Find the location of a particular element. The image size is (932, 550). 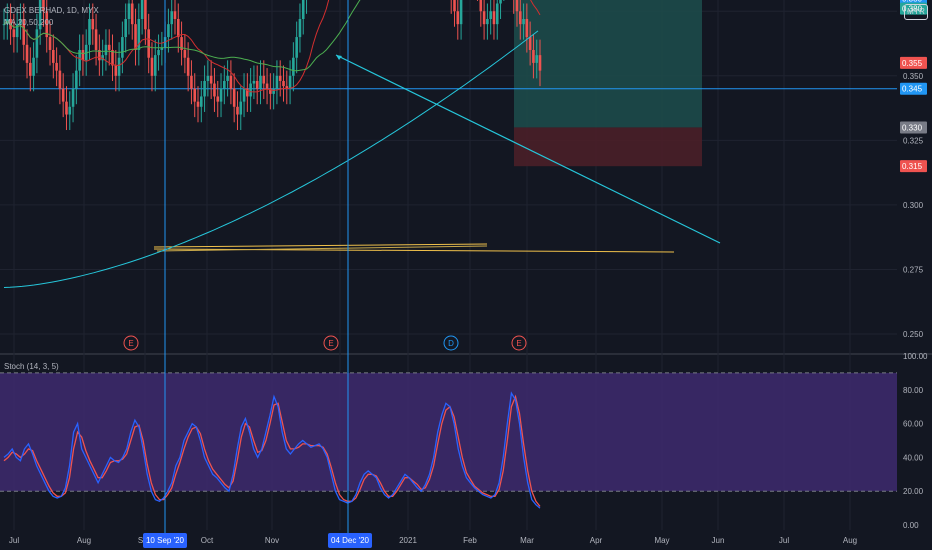

stoch-tick-label: 0.00 is located at coordinates (911, 525).